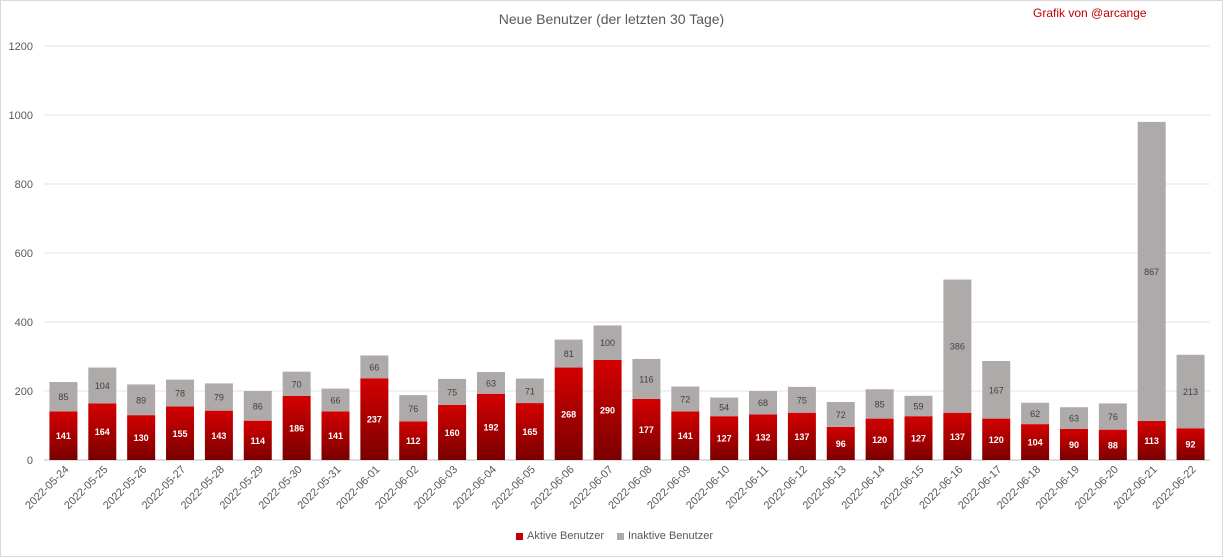  What do you see at coordinates (646, 430) in the screenshot?
I see `data-label-active: 177` at bounding box center [646, 430].